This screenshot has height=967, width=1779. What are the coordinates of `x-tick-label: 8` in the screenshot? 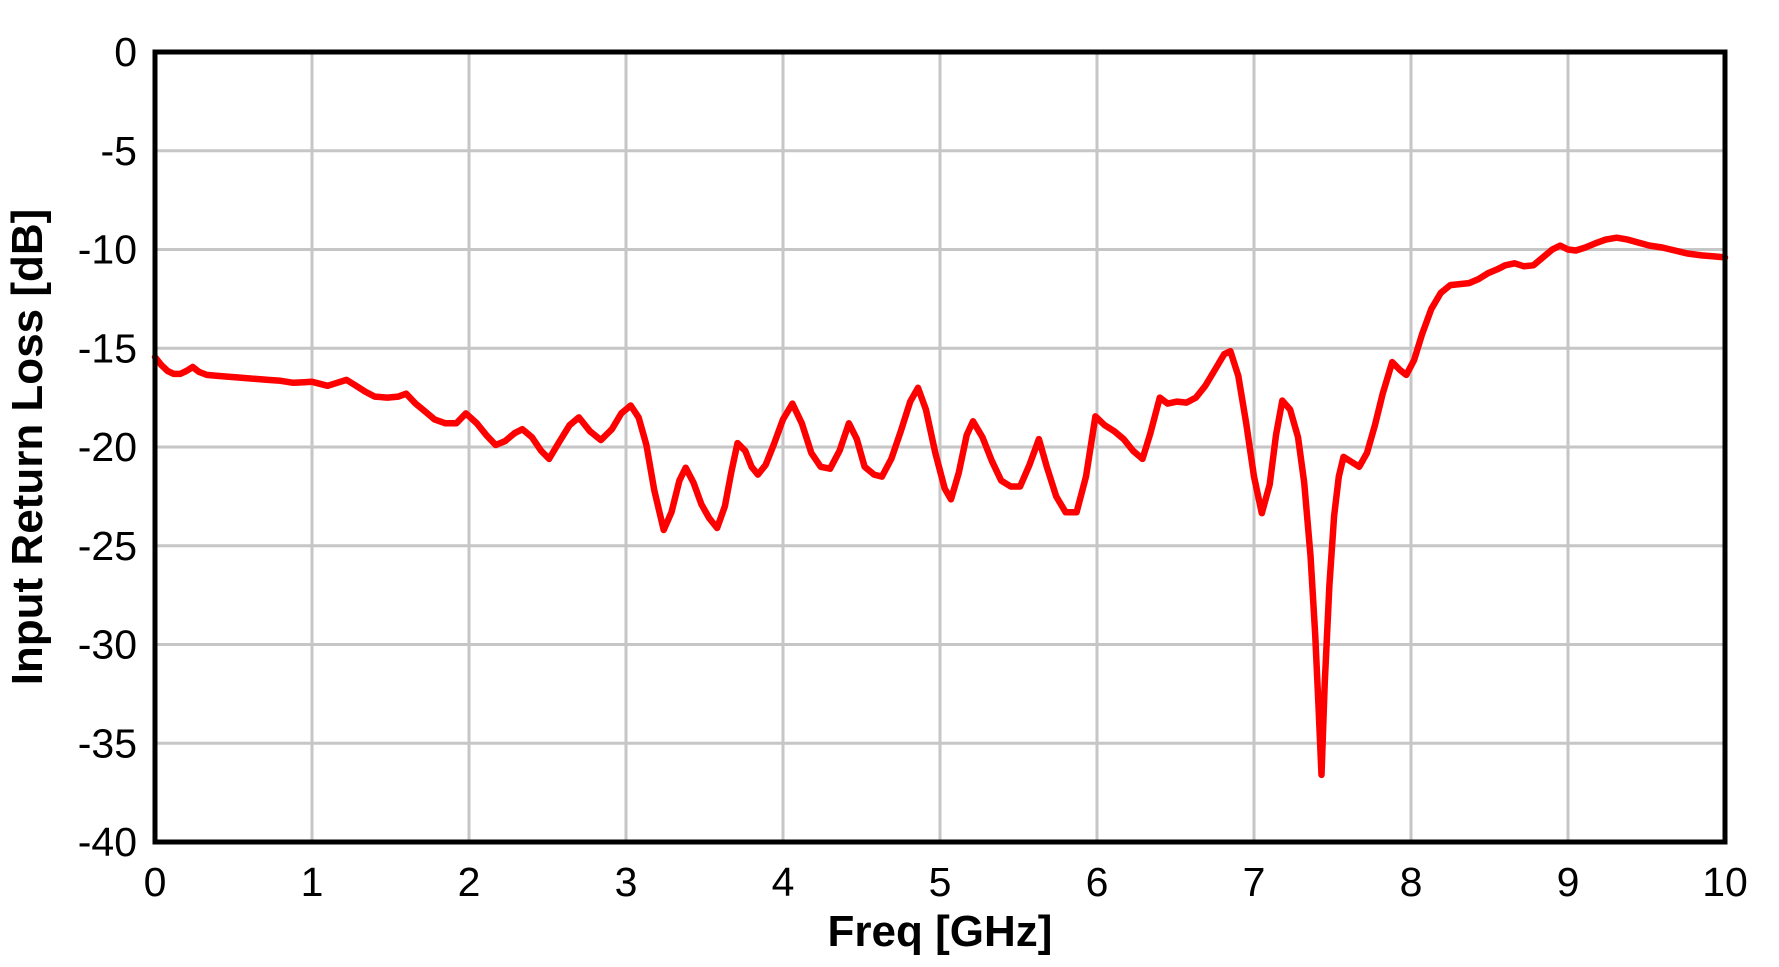 It's located at (1411, 882).